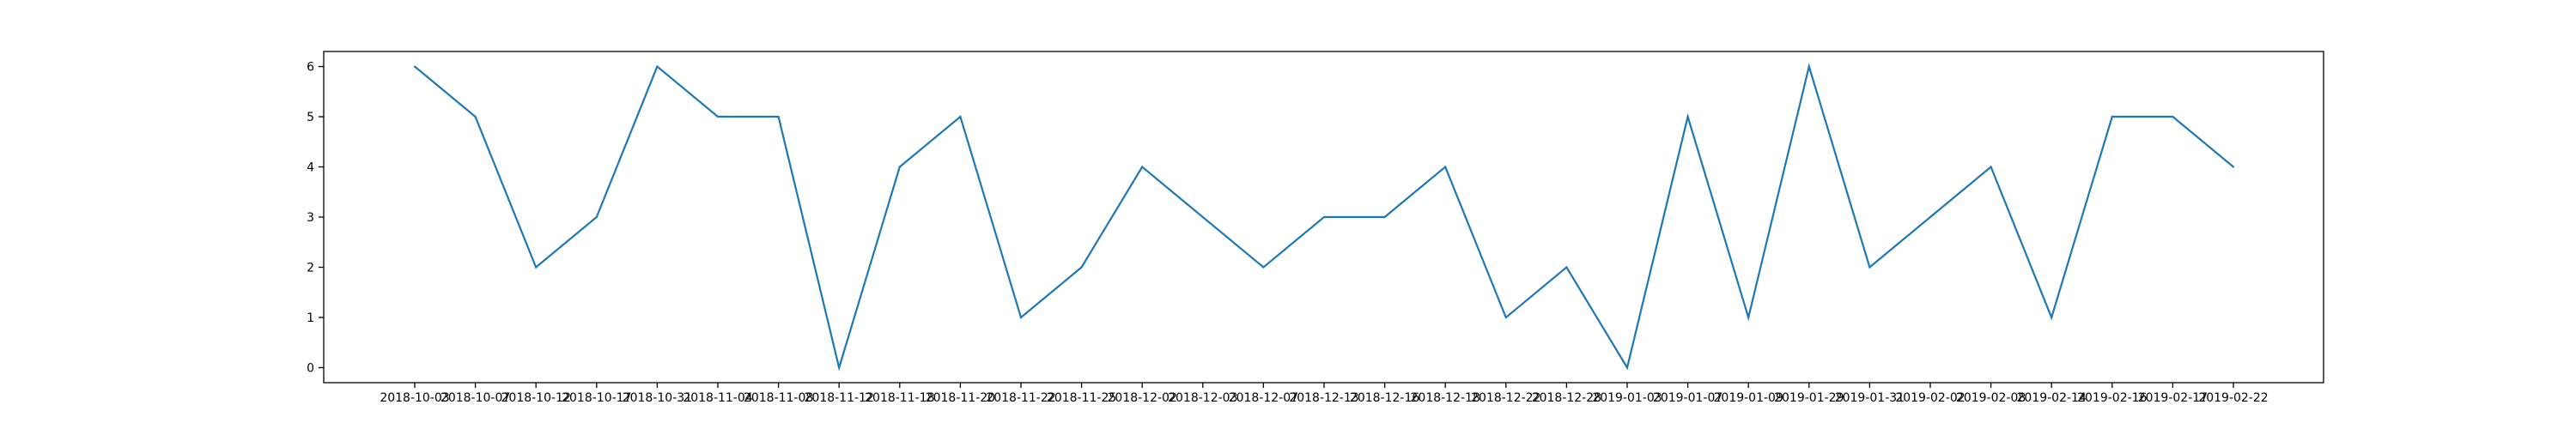 The width and height of the screenshot is (2576, 429). Describe the element at coordinates (900, 398) in the screenshot. I see `x-tick-label: 2018-11-18` at that location.